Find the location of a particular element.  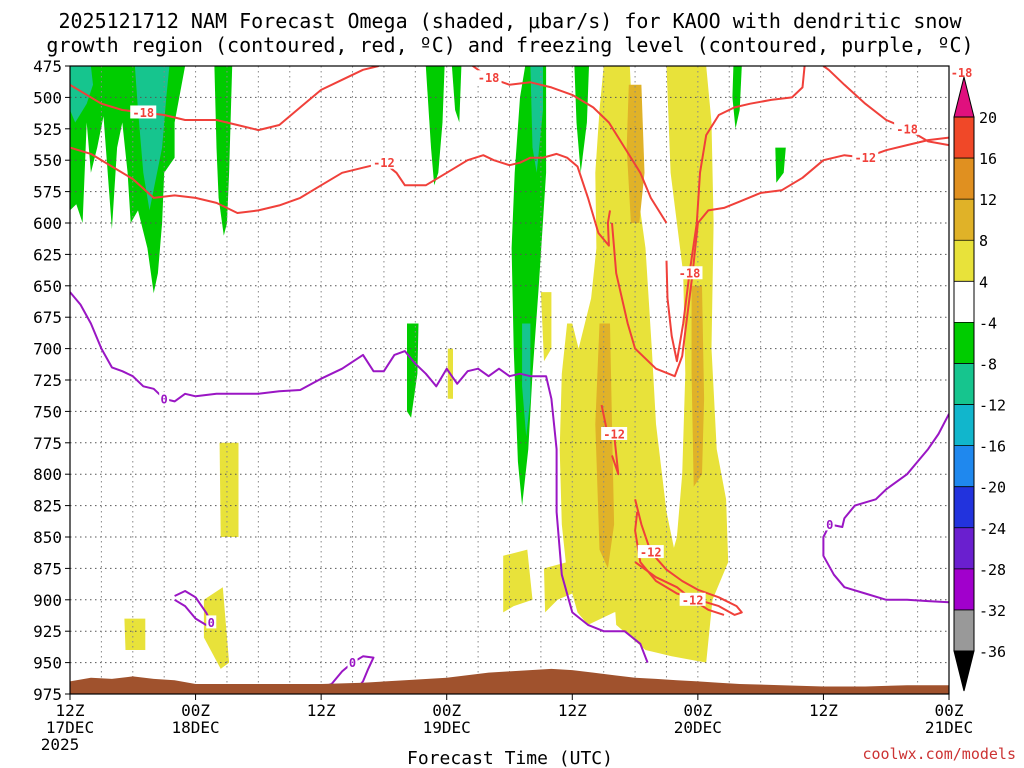

x-tick-label-84-1: 00Z is located at coordinates (949, 710).